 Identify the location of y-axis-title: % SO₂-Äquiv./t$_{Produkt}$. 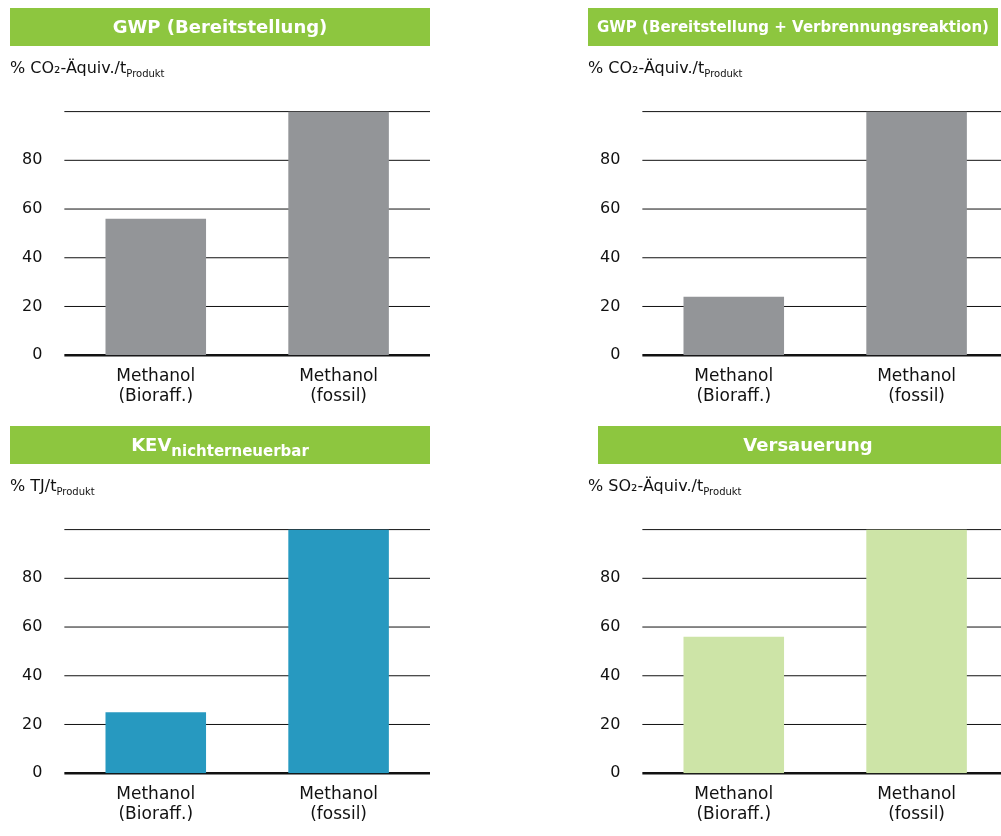
(665, 487).